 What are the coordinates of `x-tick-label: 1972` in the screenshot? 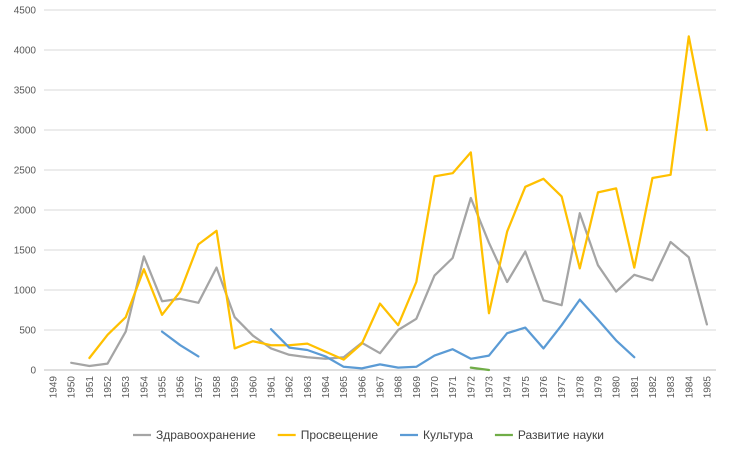 It's located at (471, 387).